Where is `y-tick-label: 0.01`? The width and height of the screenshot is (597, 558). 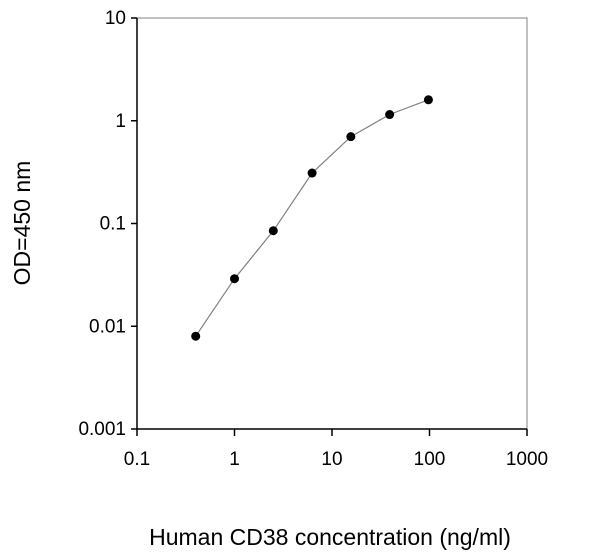
y-tick-label: 0.01 is located at coordinates (107, 326).